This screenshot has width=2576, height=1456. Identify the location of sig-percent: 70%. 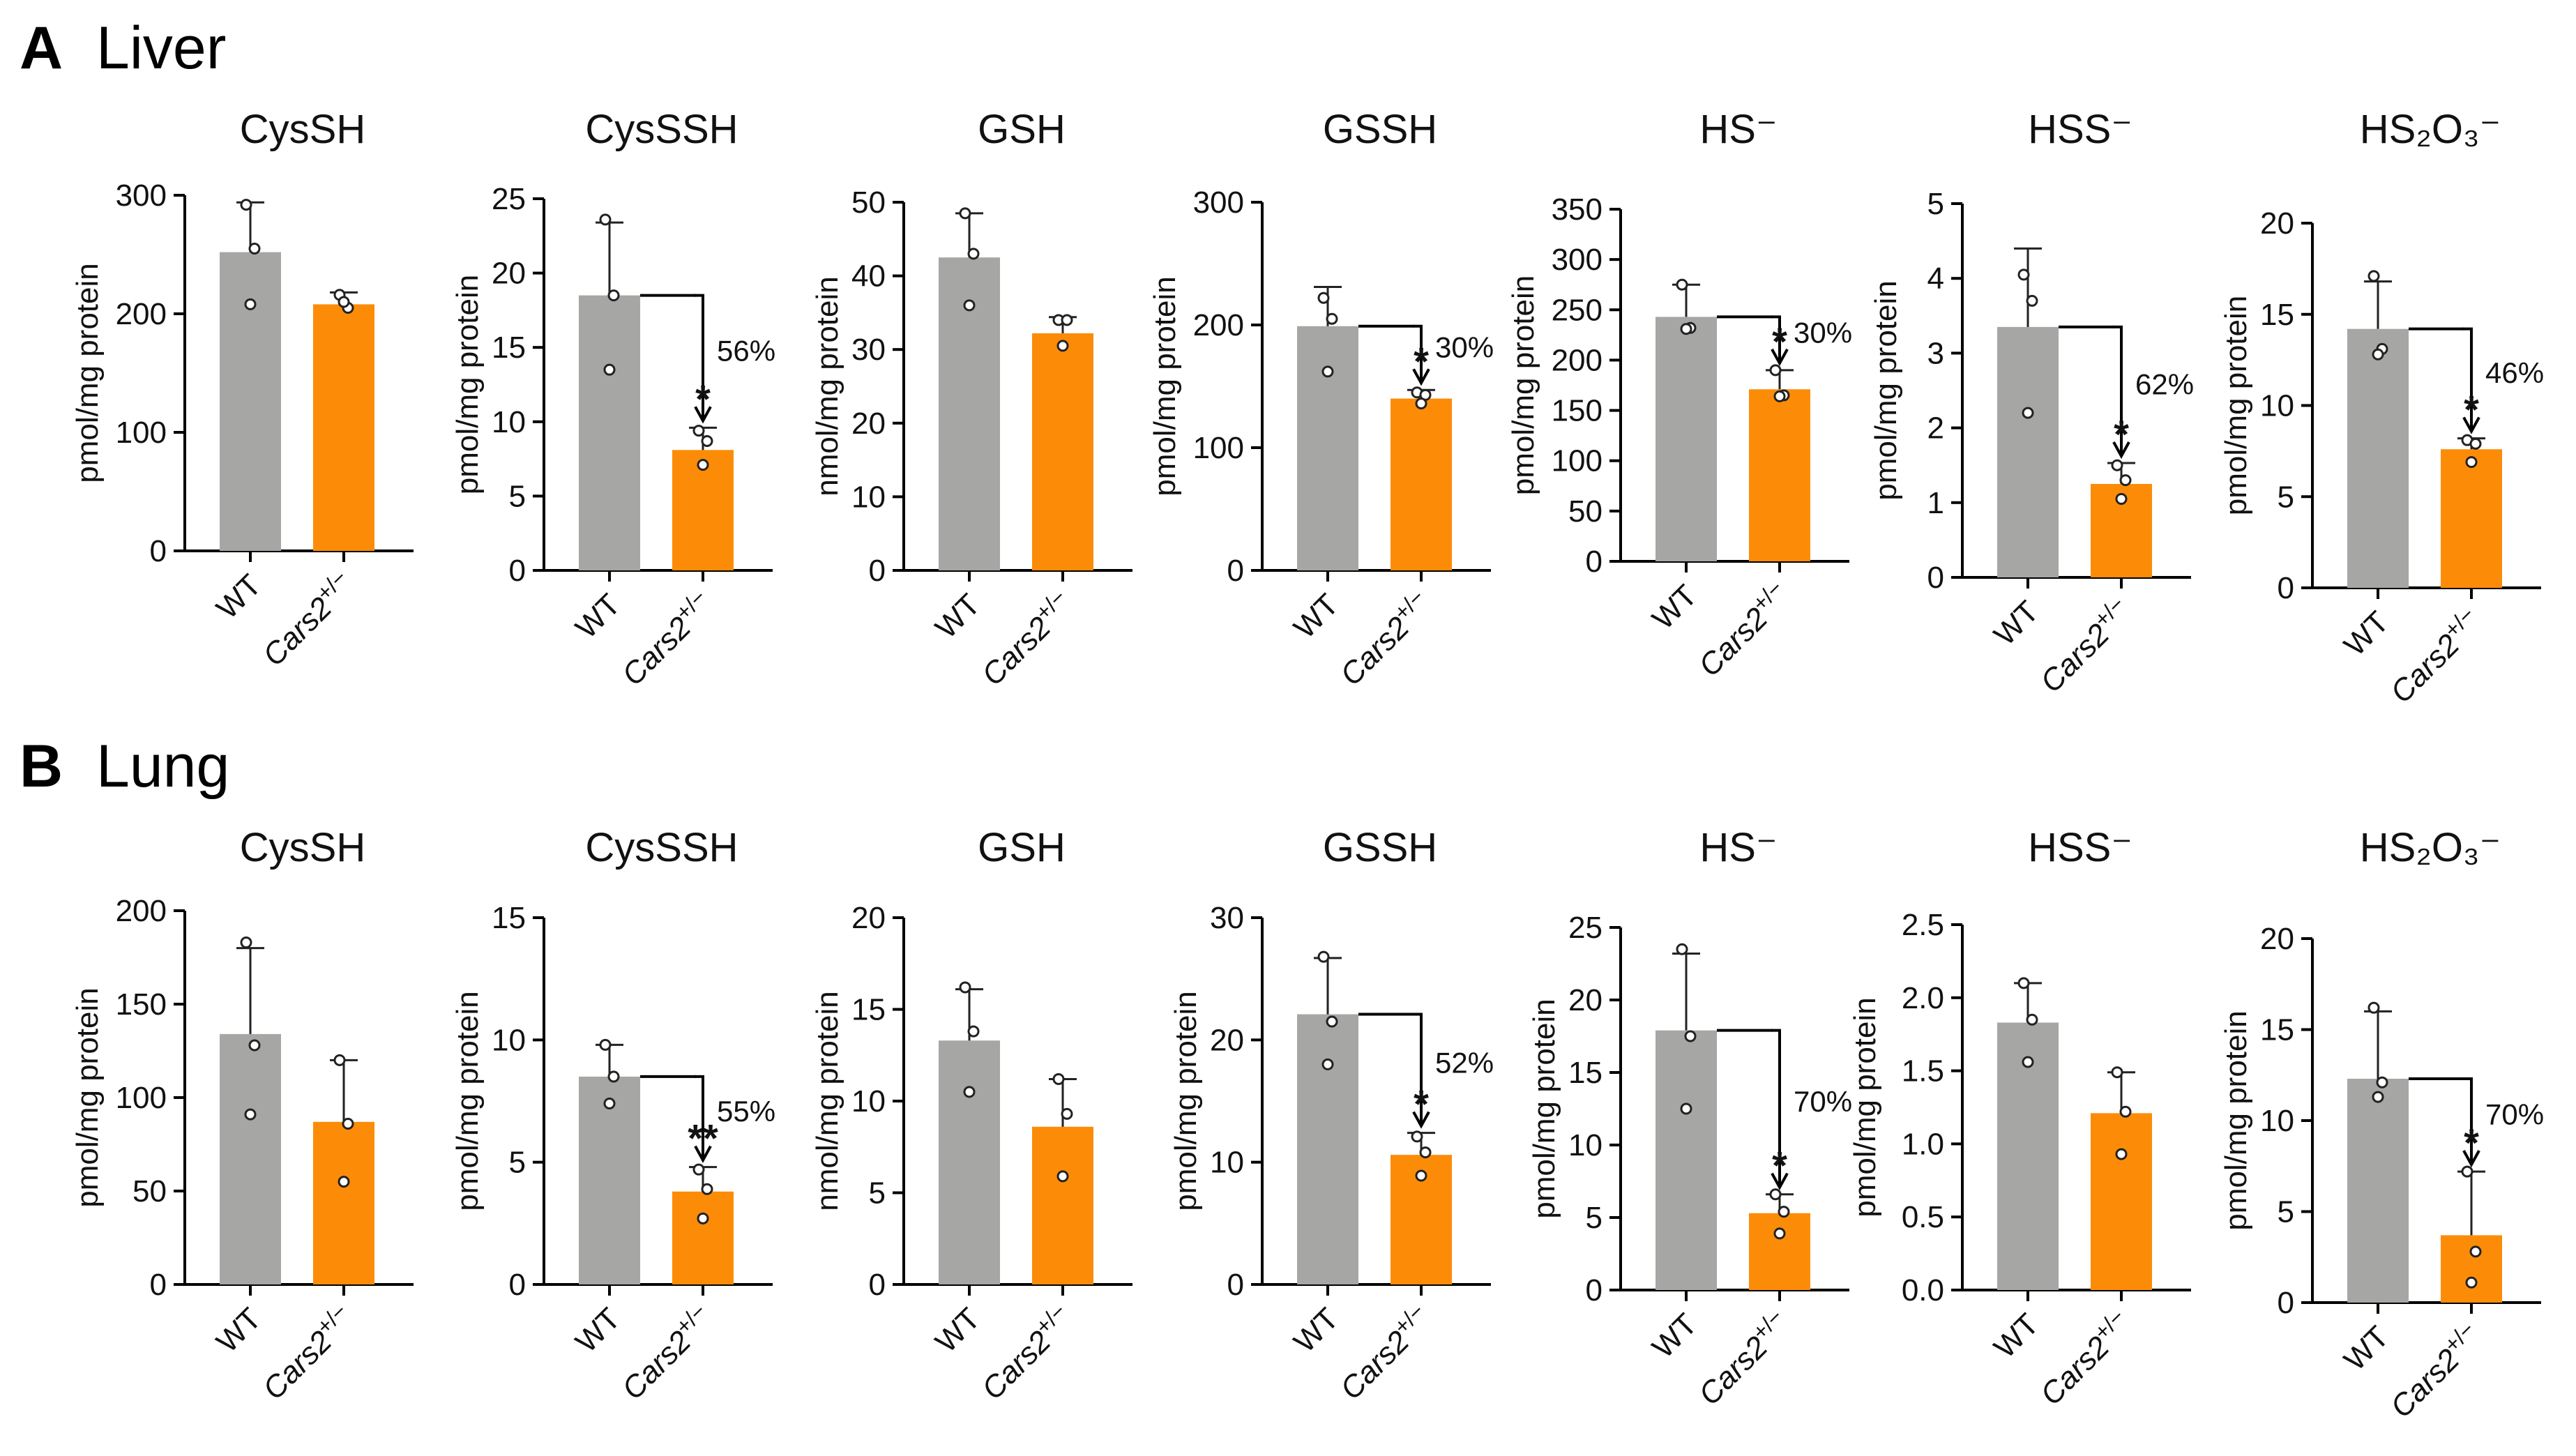
(1823, 1101).